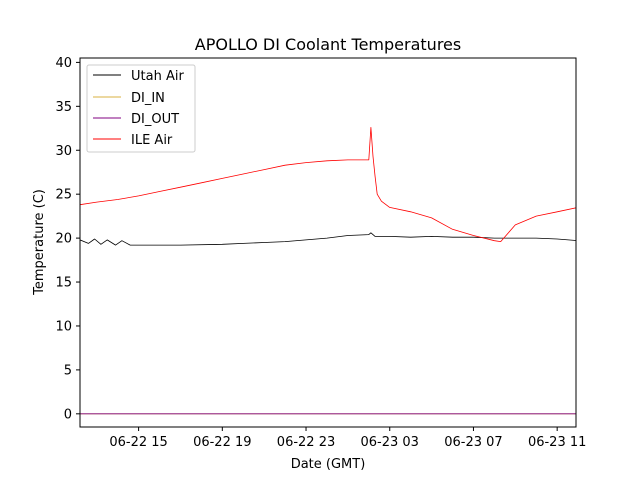  Describe the element at coordinates (68, 370) in the screenshot. I see `y-tick-label: 5` at that location.